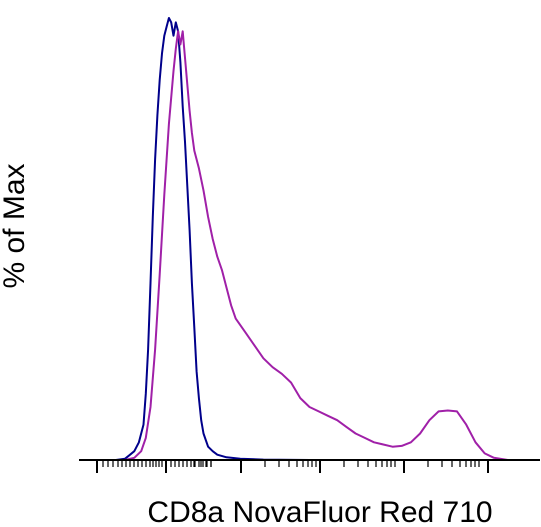 This screenshot has width=541, height=527. I want to click on axis-layer, so click(309, 466).